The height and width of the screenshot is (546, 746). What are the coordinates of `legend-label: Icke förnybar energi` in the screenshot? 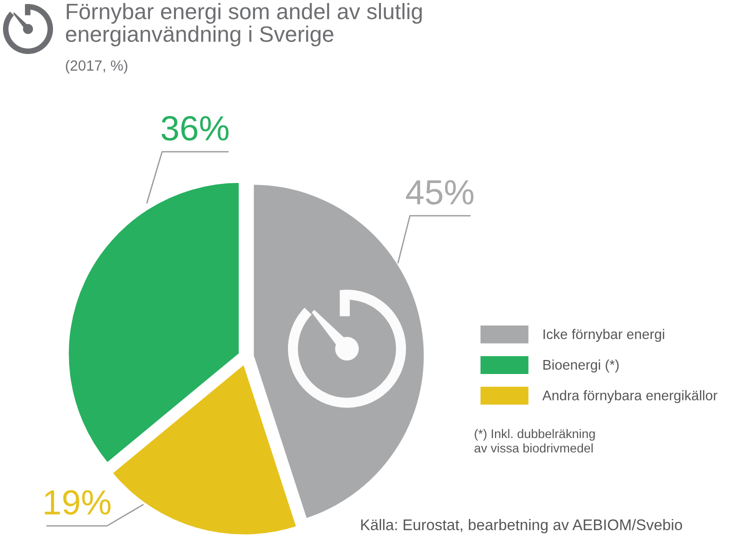 It's located at (604, 335).